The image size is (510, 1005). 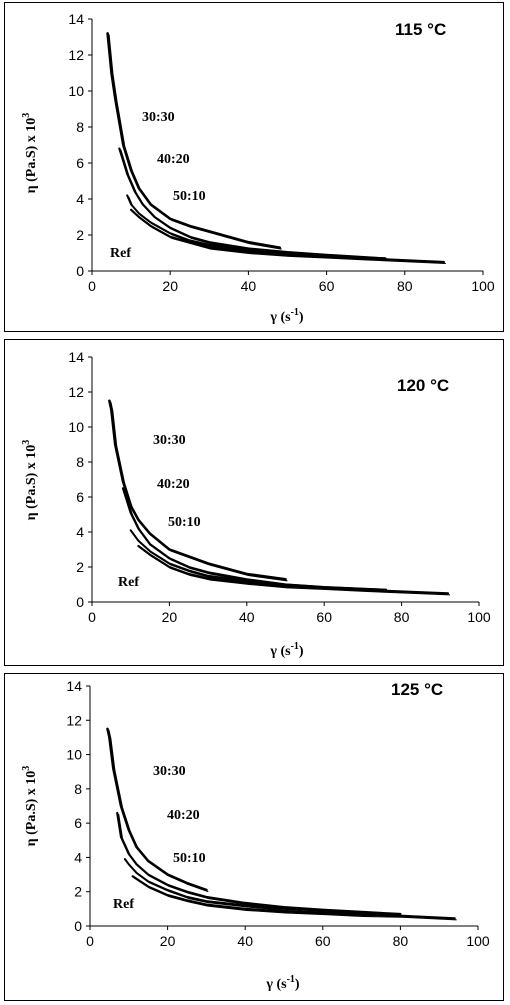 I want to click on series-line-ref, so click(x=293, y=897).